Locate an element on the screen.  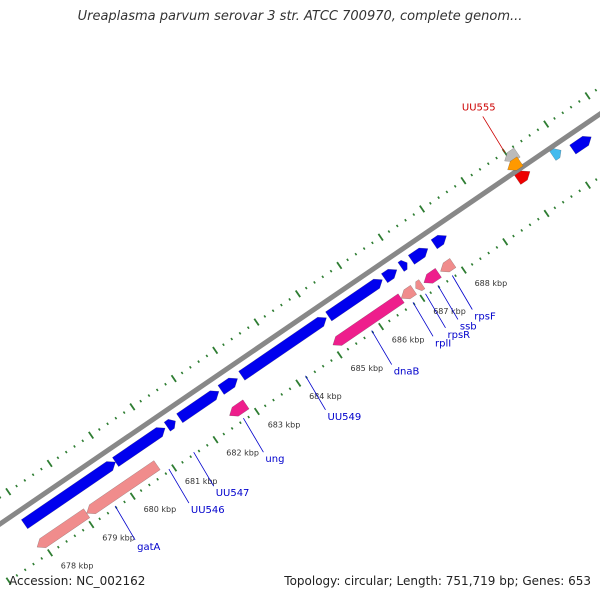
scale-label: 686 kbp is located at coordinates (408, 340).